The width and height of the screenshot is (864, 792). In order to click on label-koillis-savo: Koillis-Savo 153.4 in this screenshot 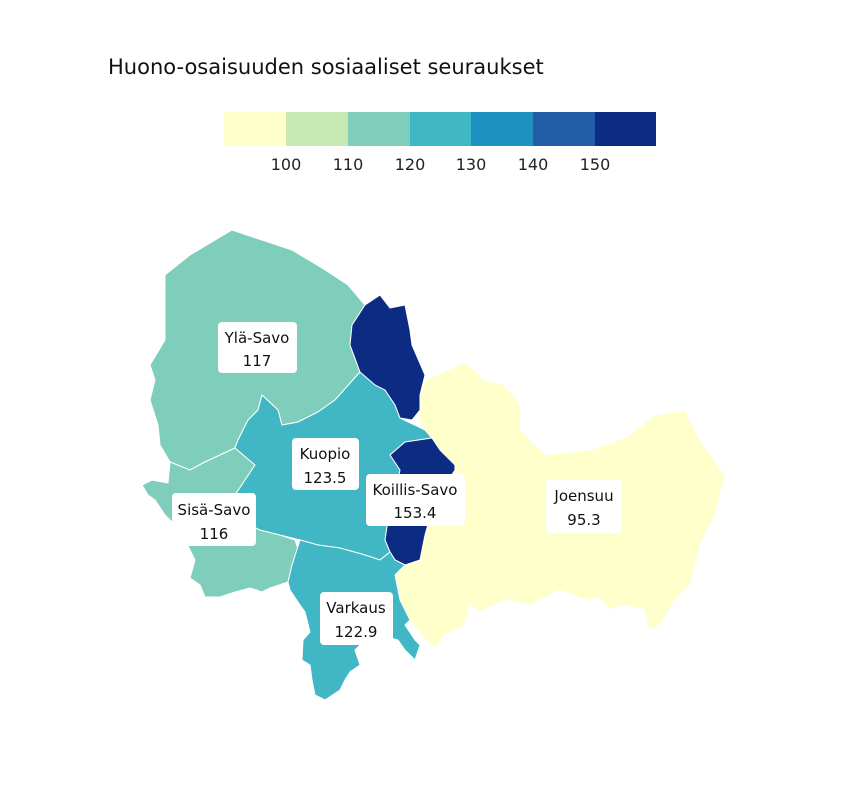, I will do `click(415, 500)`.